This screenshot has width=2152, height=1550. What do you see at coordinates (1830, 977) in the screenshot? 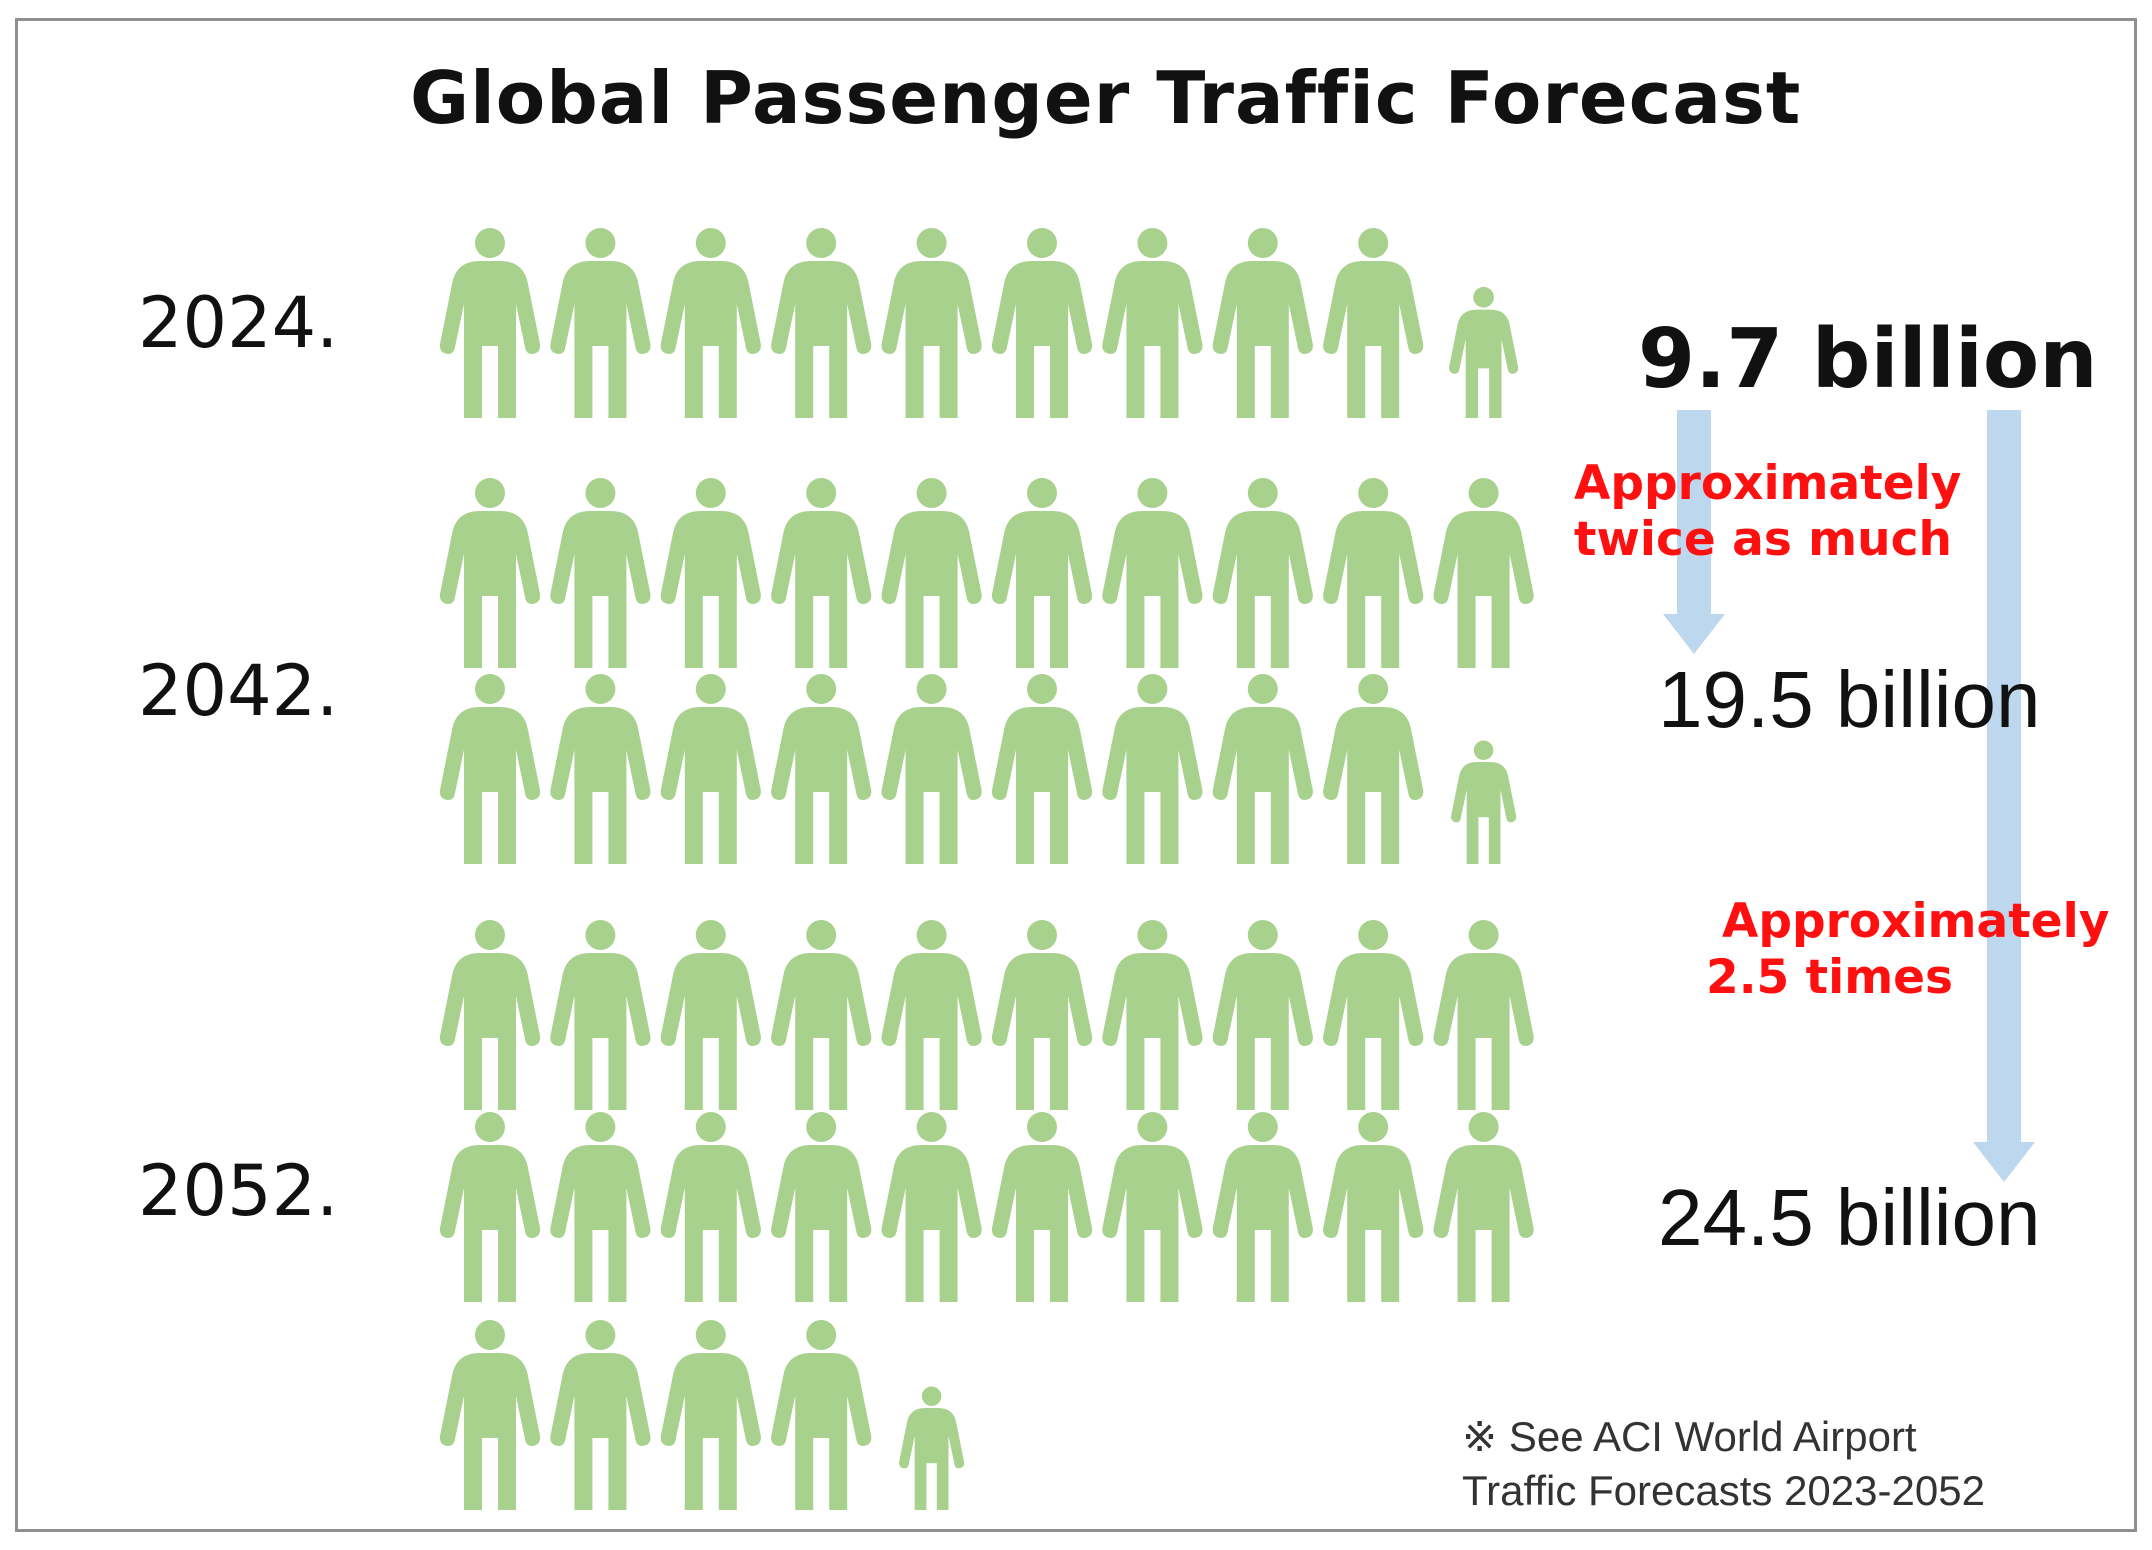
I see `comparison-note-2052-line2: 2.5 times` at bounding box center [1830, 977].